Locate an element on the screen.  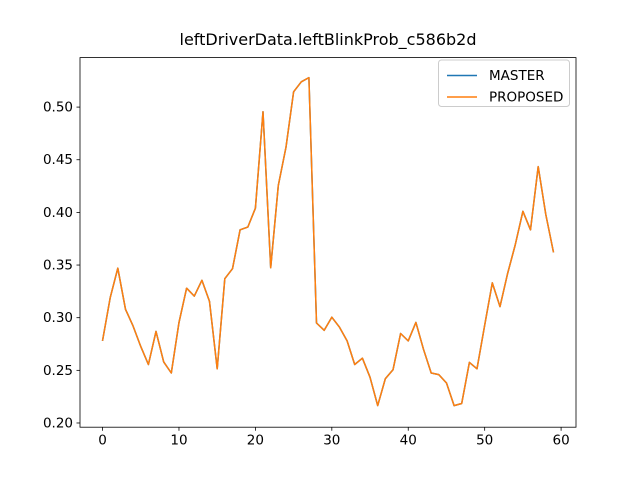
legend-label-master: MASTER is located at coordinates (517, 76).